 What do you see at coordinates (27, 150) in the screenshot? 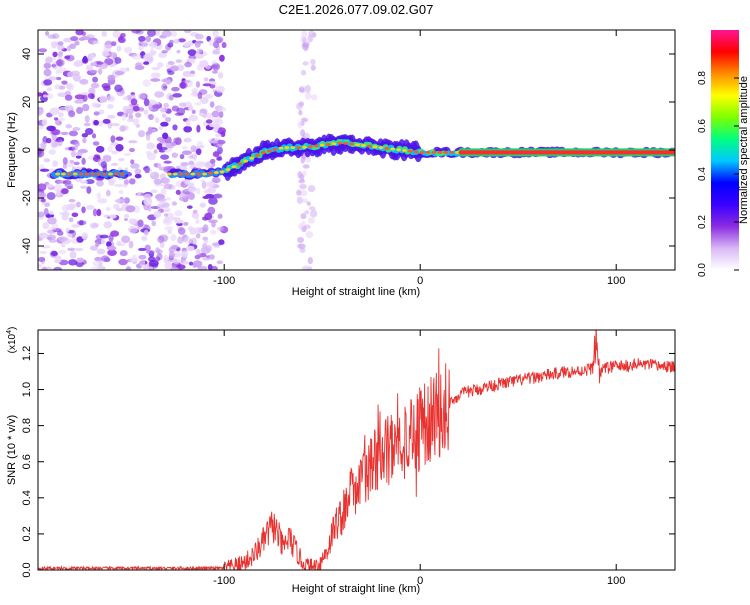
I see `spectrogram-y-tick-label: 0` at bounding box center [27, 150].